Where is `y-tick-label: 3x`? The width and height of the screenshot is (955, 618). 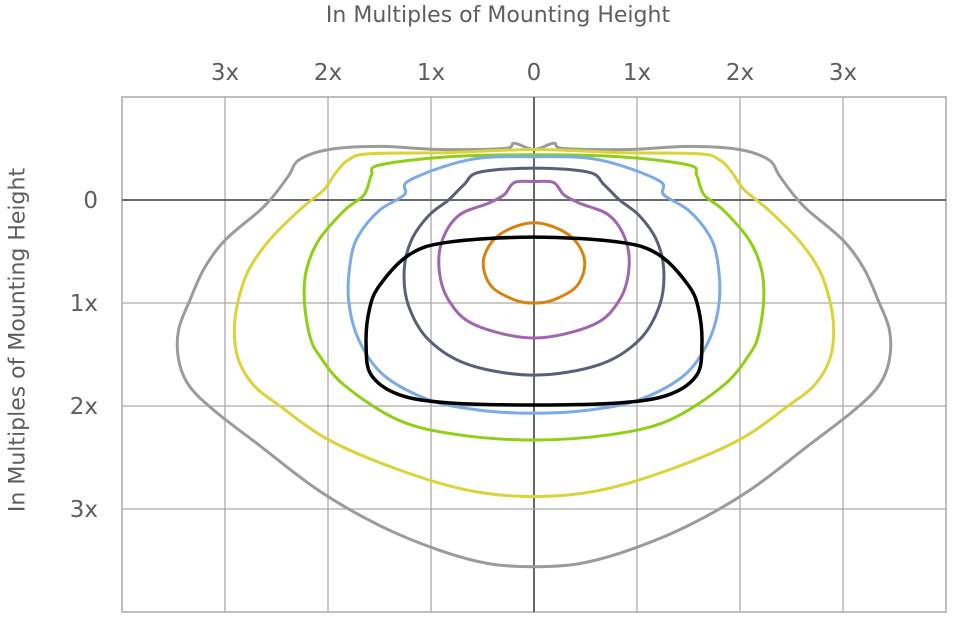
y-tick-label: 3x is located at coordinates (84, 510).